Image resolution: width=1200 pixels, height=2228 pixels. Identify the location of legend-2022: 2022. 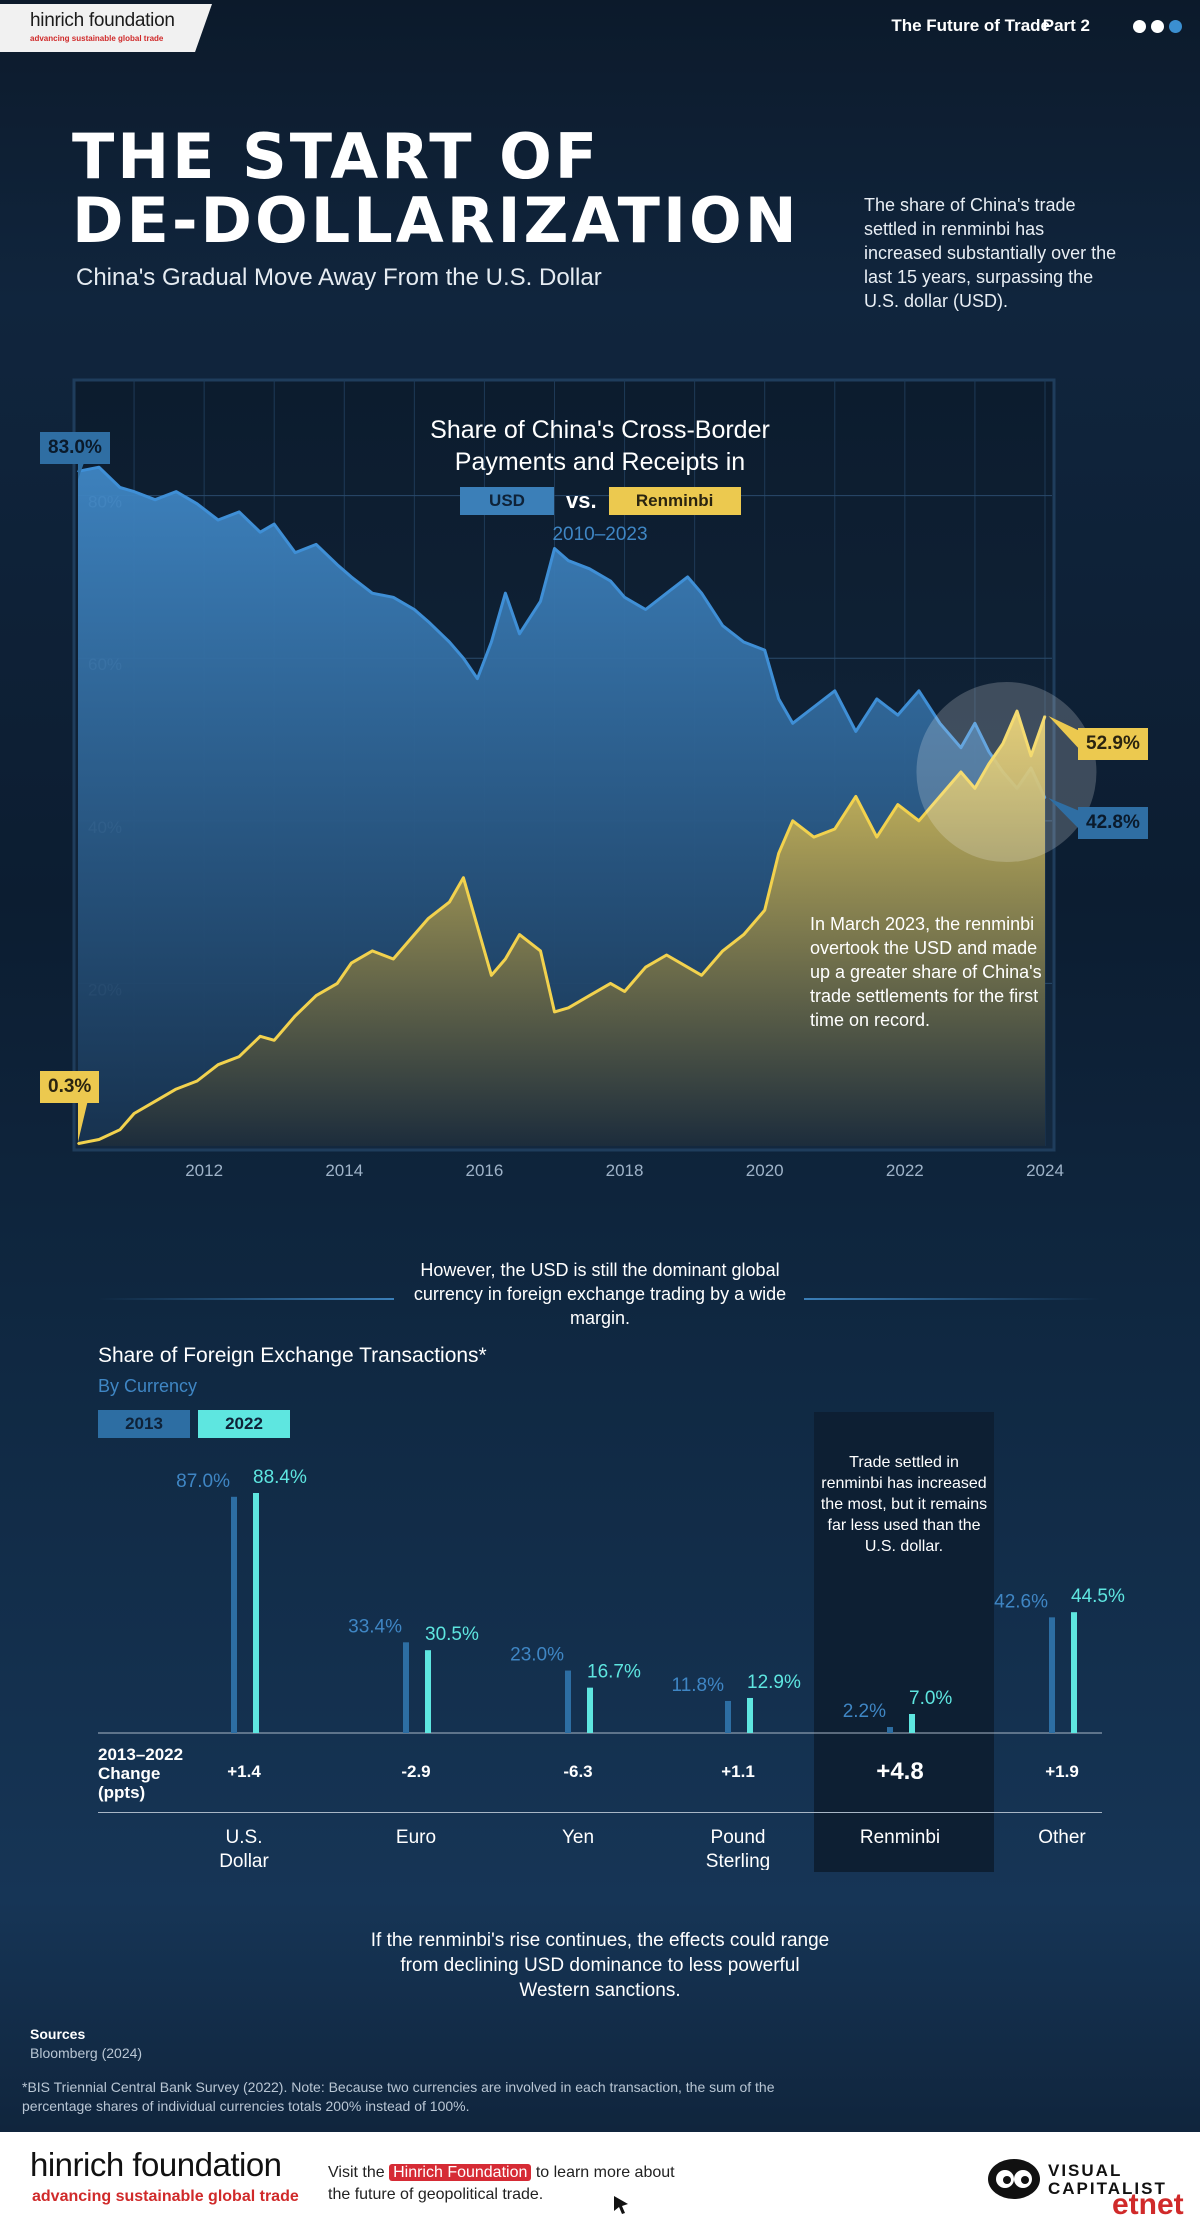
(244, 1424).